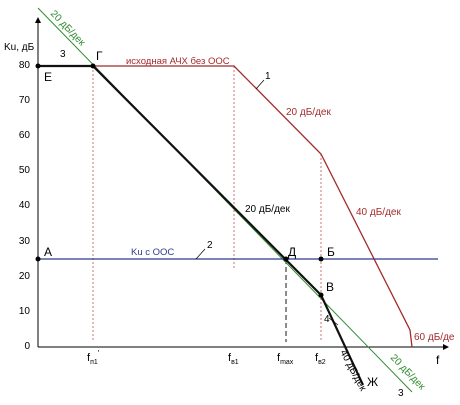  What do you see at coordinates (93, 357) in the screenshot?
I see `x-tick-label-fn1-prime: fп1'` at bounding box center [93, 357].